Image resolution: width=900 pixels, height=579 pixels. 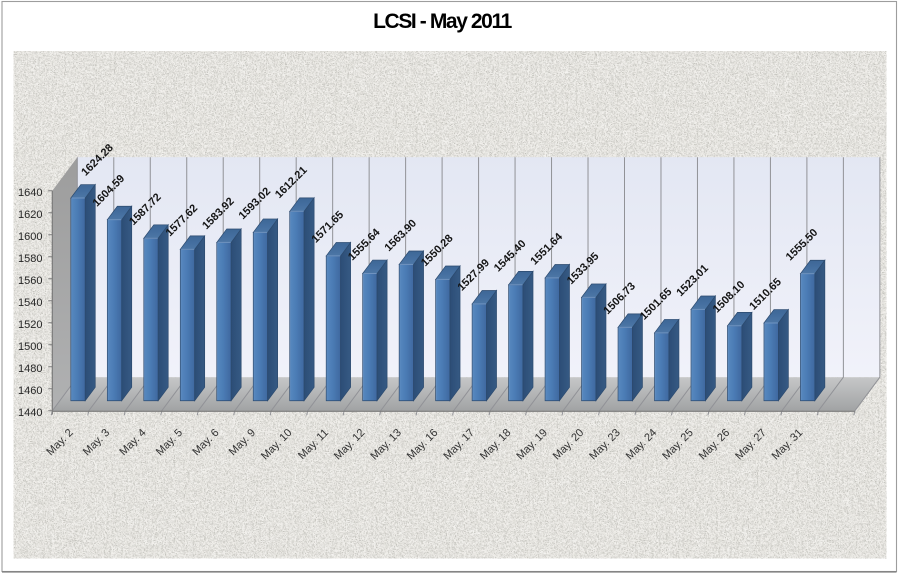 I want to click on svg-text: 1480, so click(x=30, y=369).